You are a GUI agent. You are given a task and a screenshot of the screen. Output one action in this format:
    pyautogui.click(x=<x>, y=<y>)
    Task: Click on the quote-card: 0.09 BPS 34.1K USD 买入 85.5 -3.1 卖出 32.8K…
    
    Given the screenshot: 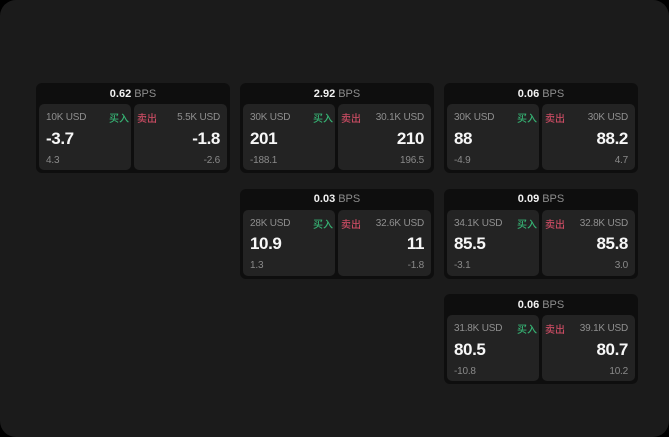 What is the action you would take?
    pyautogui.click(x=541, y=233)
    